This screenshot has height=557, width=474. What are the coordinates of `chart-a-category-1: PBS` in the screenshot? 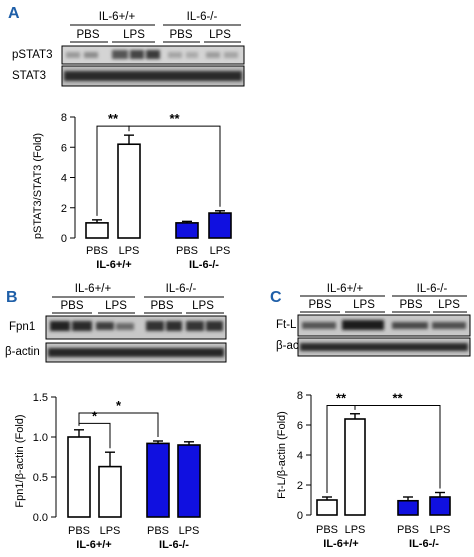 It's located at (97, 251).